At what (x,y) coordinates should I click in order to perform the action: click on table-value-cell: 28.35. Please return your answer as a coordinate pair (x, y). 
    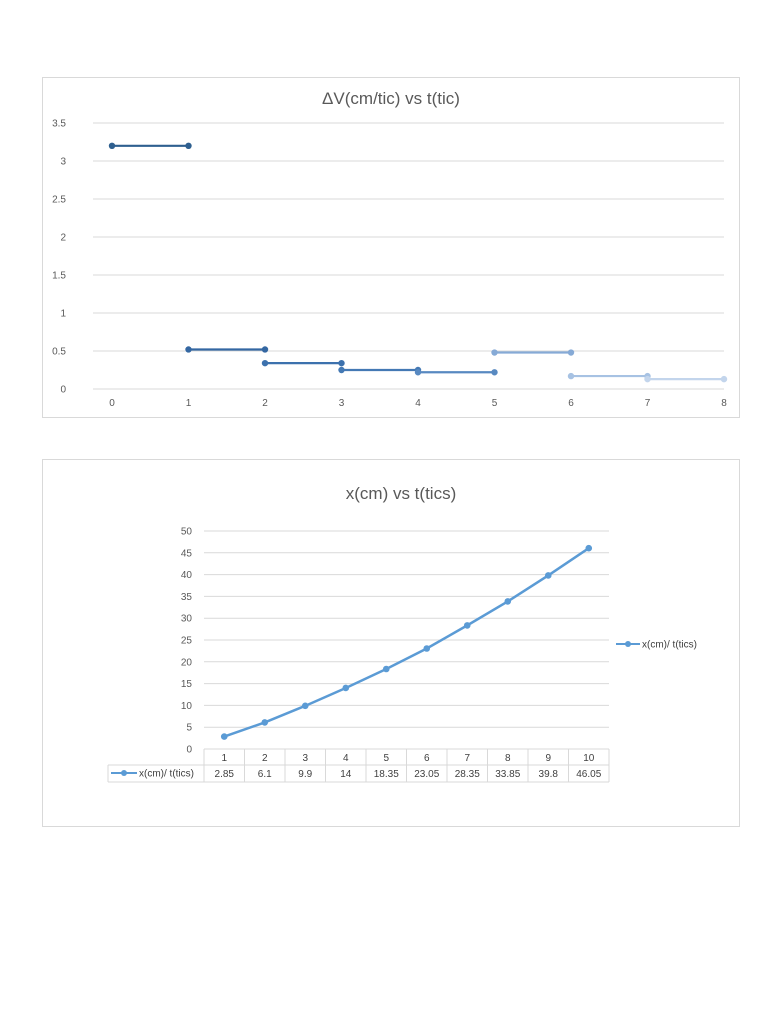
    Looking at the image, I should click on (467, 774).